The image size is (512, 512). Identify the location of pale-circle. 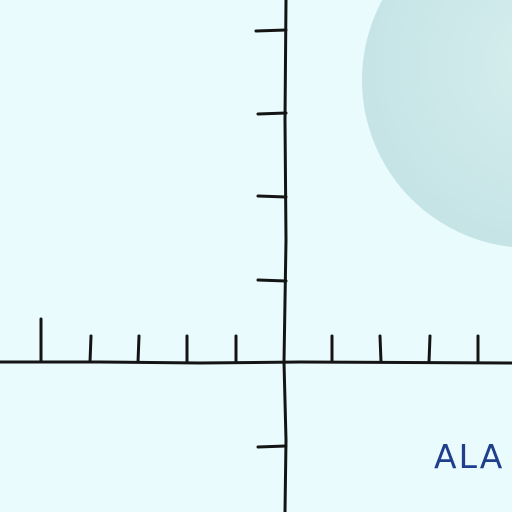
(437, 123).